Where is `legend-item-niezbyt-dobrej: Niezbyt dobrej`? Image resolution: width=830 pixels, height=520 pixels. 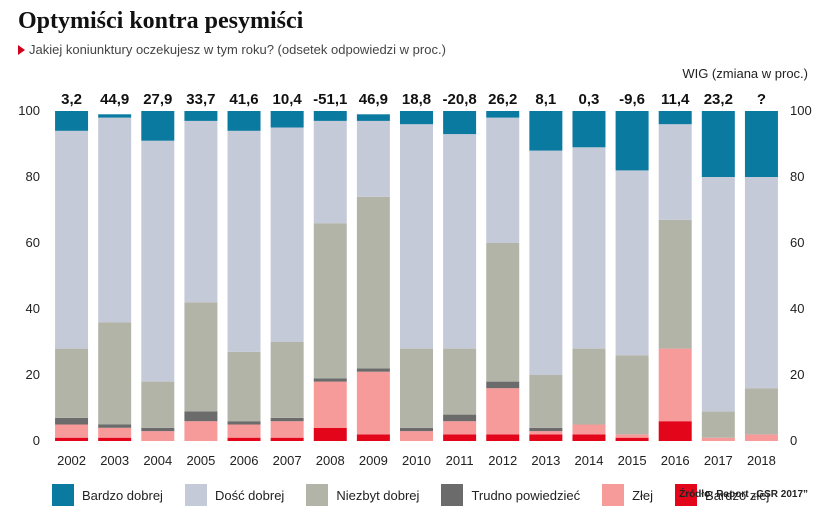 legend-item-niezbyt-dobrej: Niezbyt dobrej is located at coordinates (362, 495).